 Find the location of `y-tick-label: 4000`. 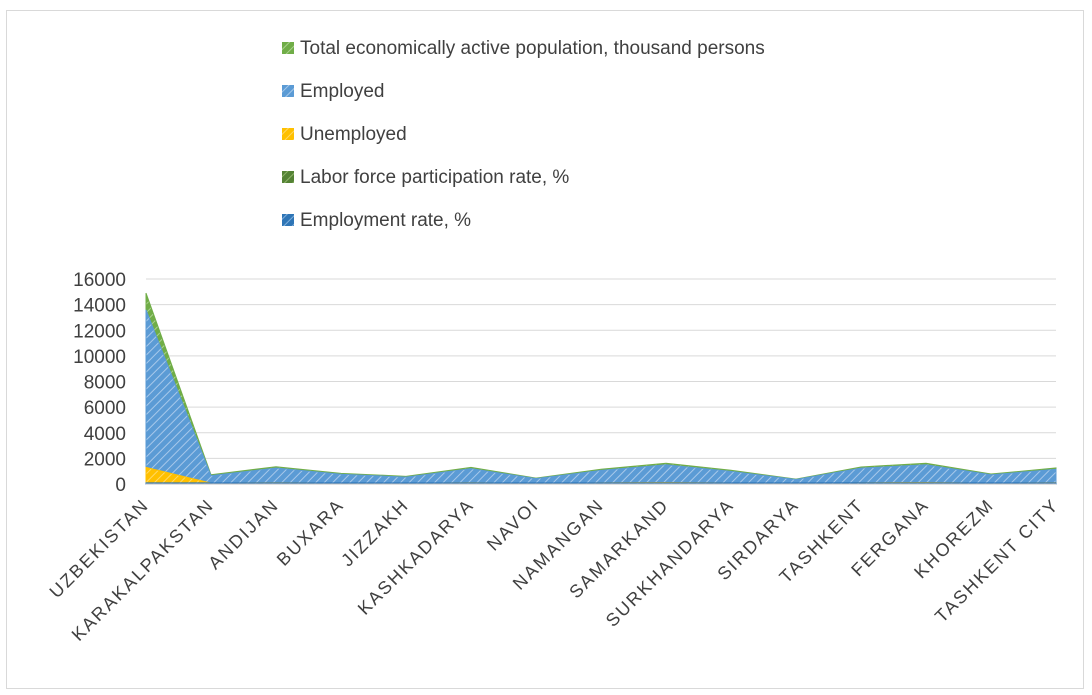

y-tick-label: 4000 is located at coordinates (105, 434).